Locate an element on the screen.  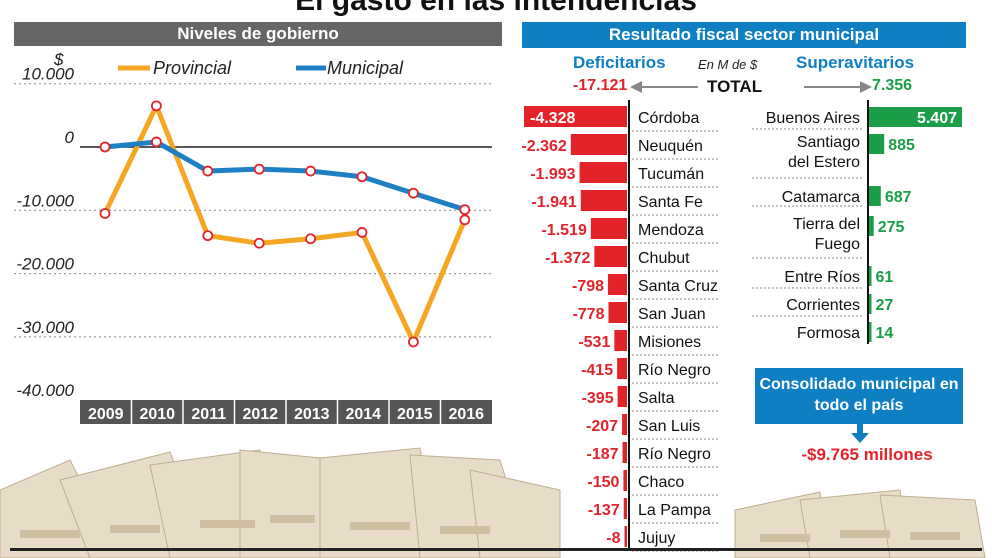
total-label: TOTAL is located at coordinates (735, 86).